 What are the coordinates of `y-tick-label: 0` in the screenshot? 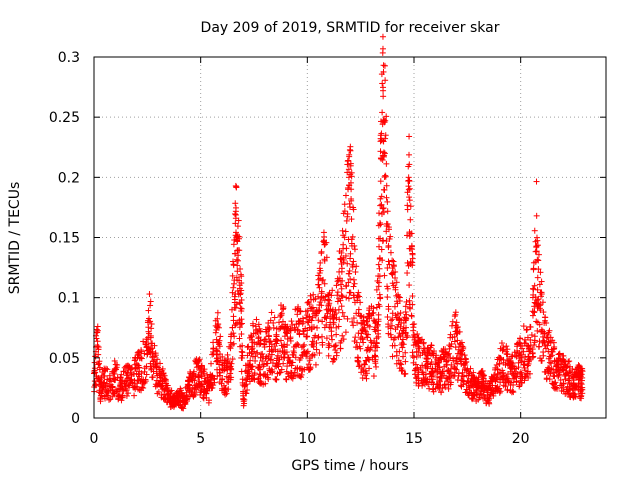 It's located at (75, 419).